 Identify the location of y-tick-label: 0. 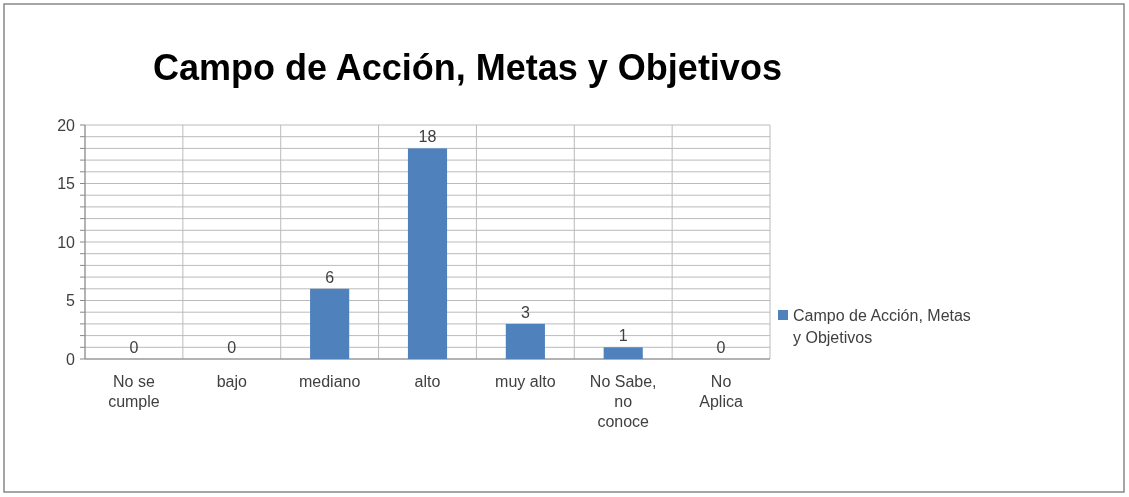
(71, 359).